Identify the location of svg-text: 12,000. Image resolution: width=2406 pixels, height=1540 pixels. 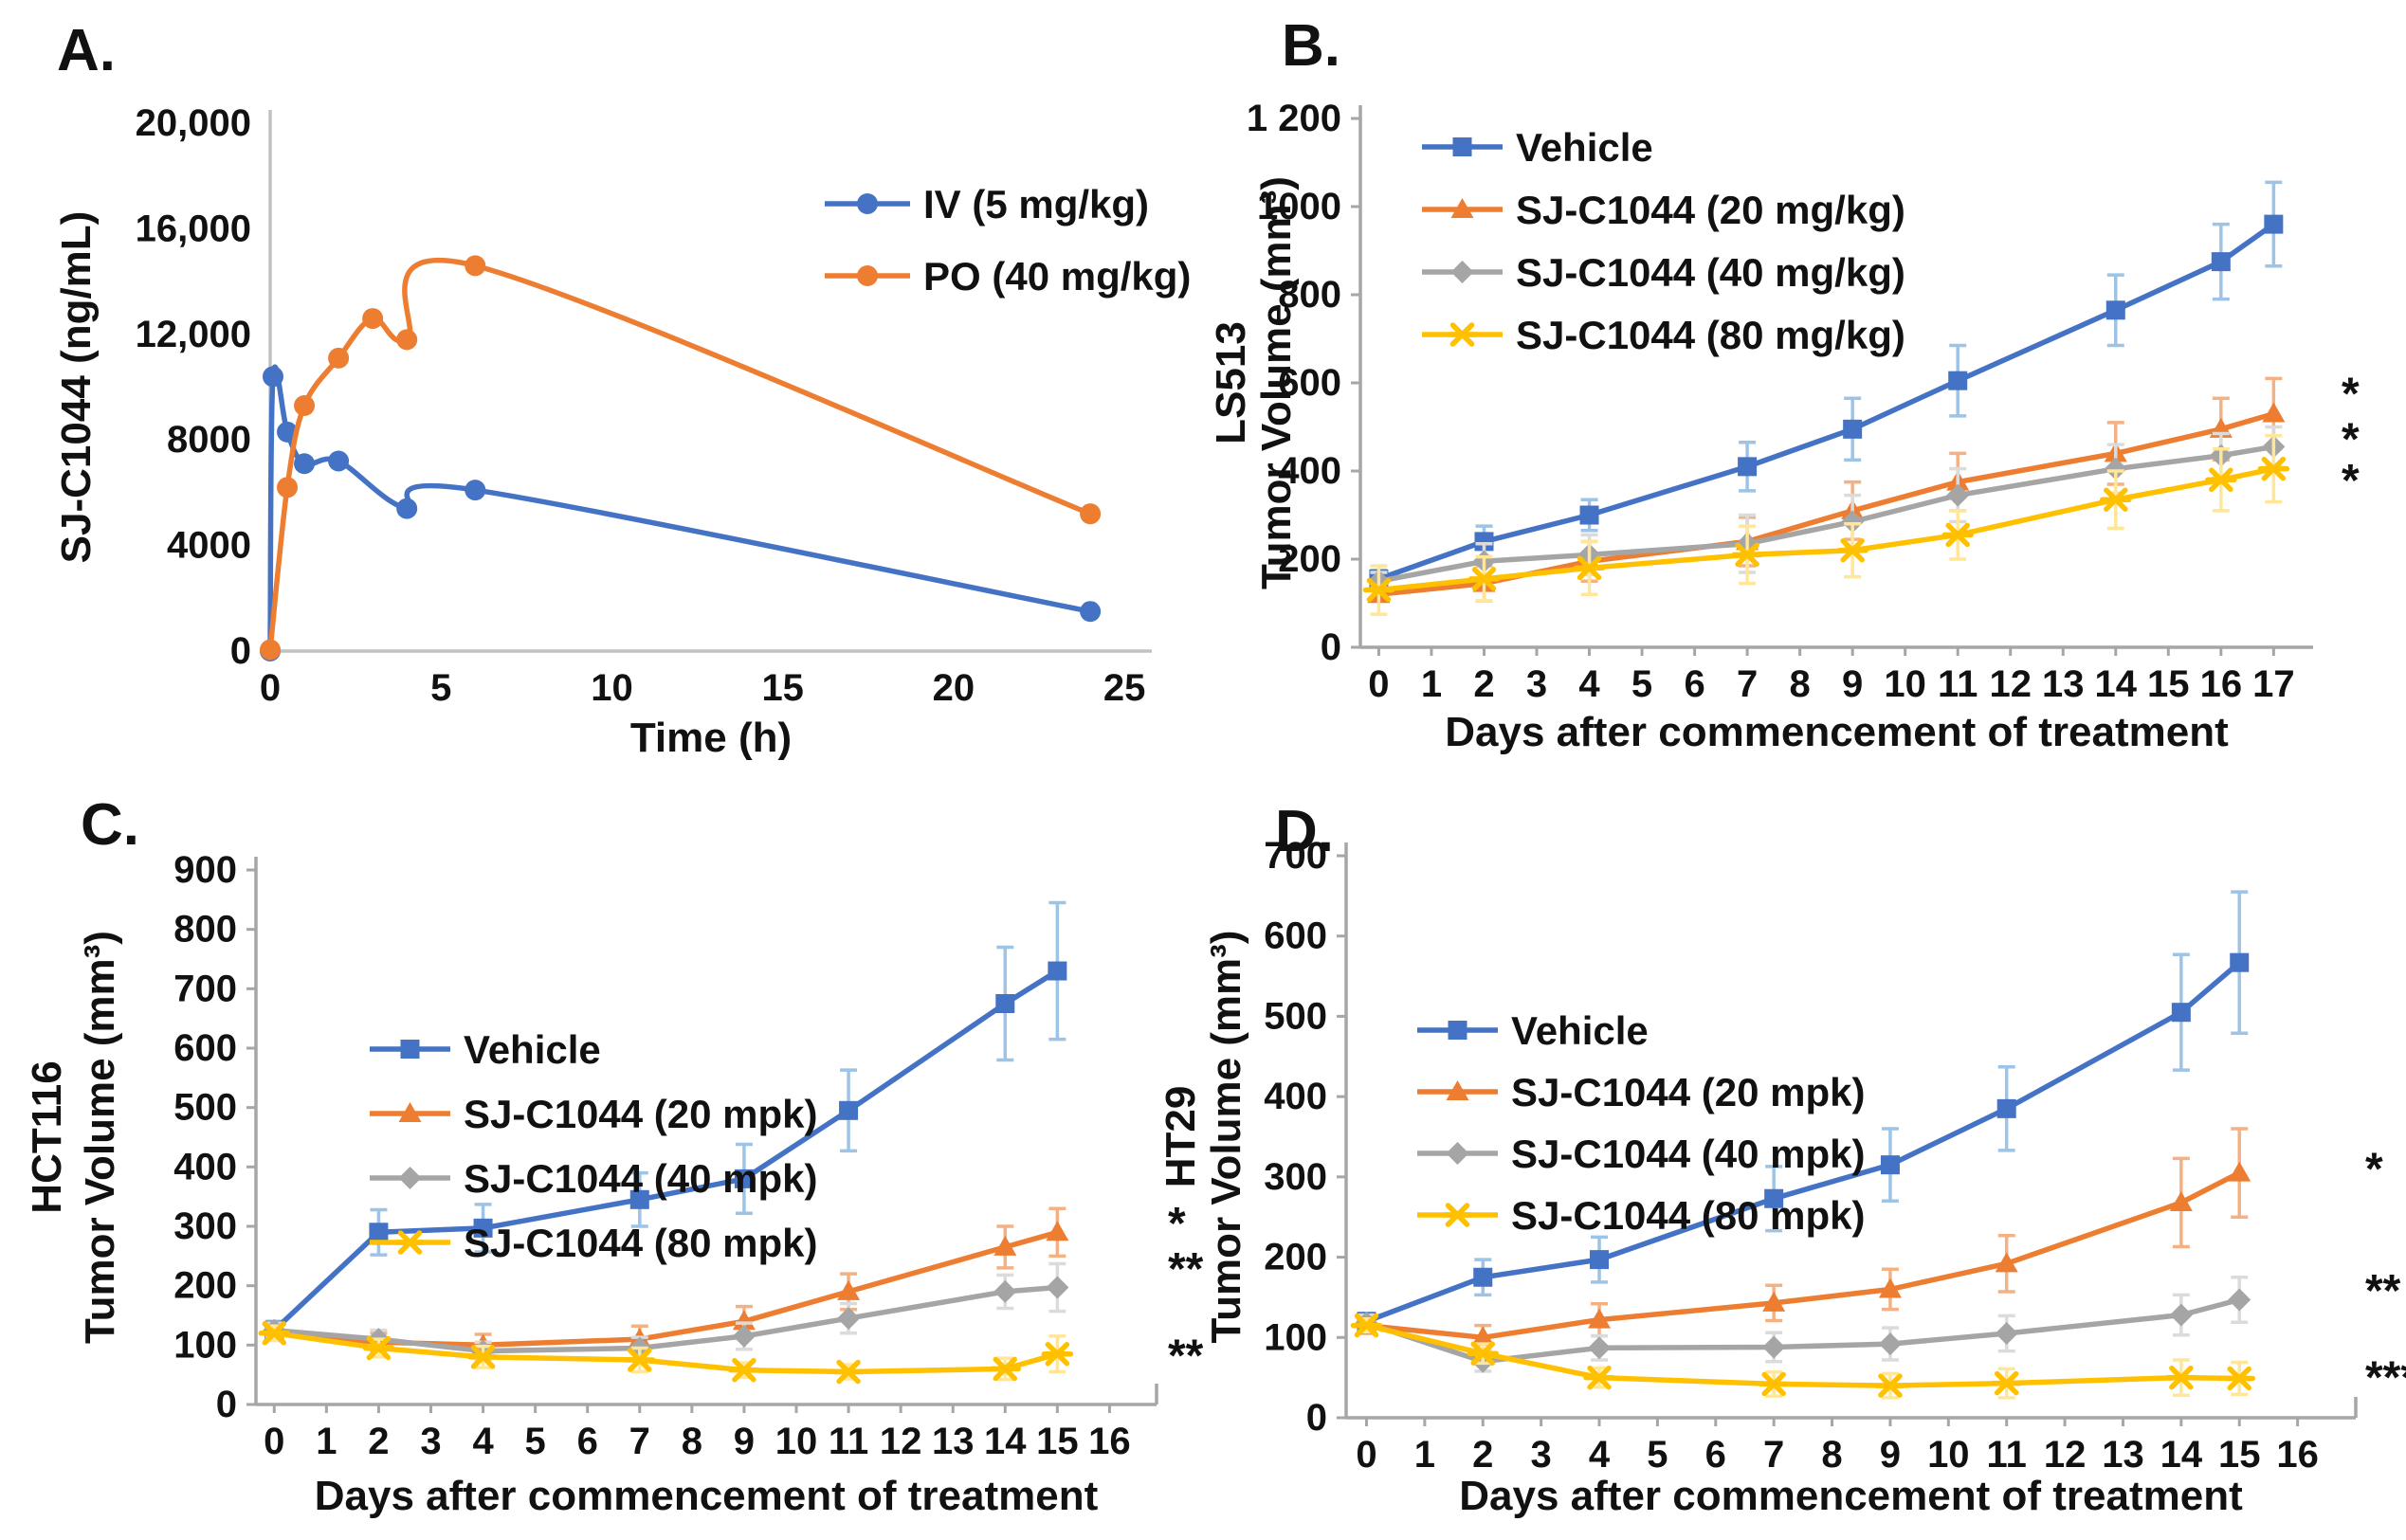
(193, 335).